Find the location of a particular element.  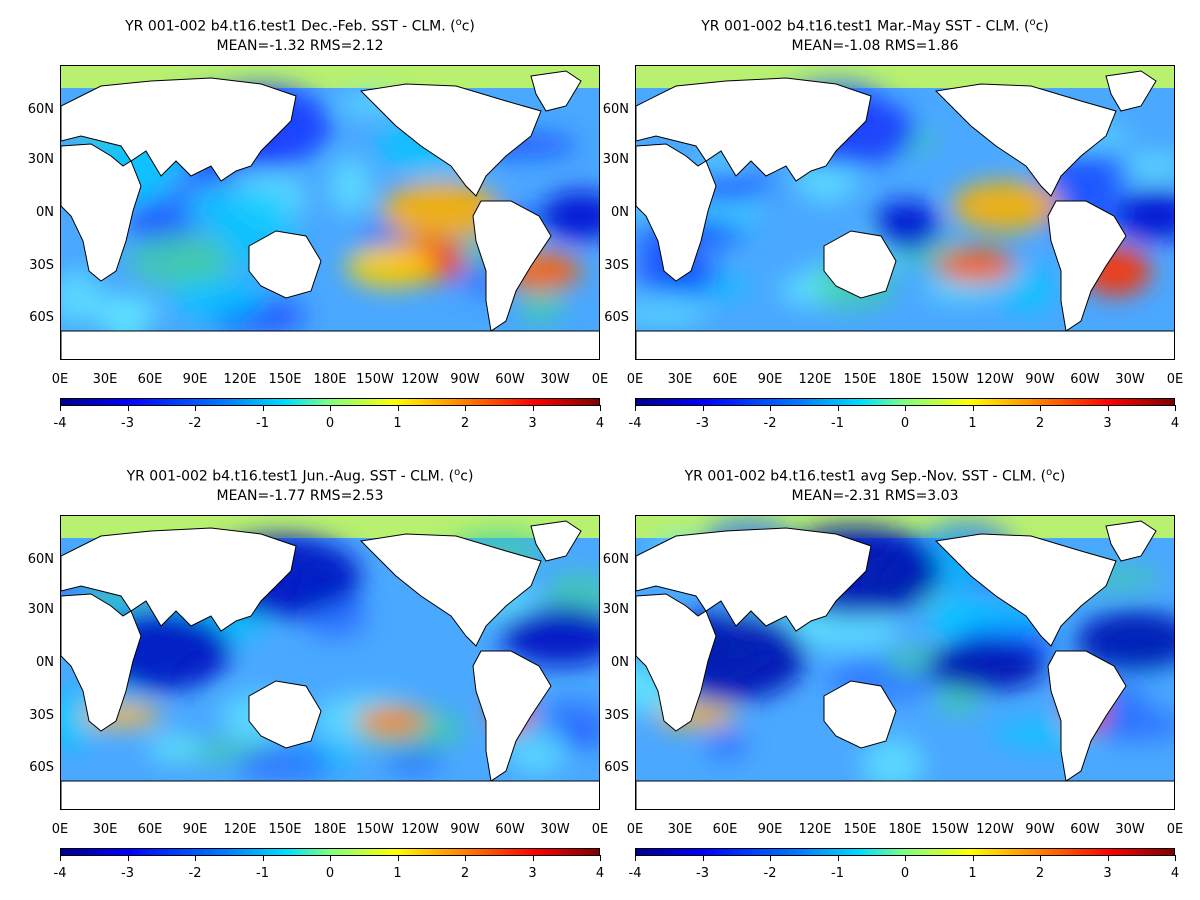

sst-field is located at coordinates (330, 662).